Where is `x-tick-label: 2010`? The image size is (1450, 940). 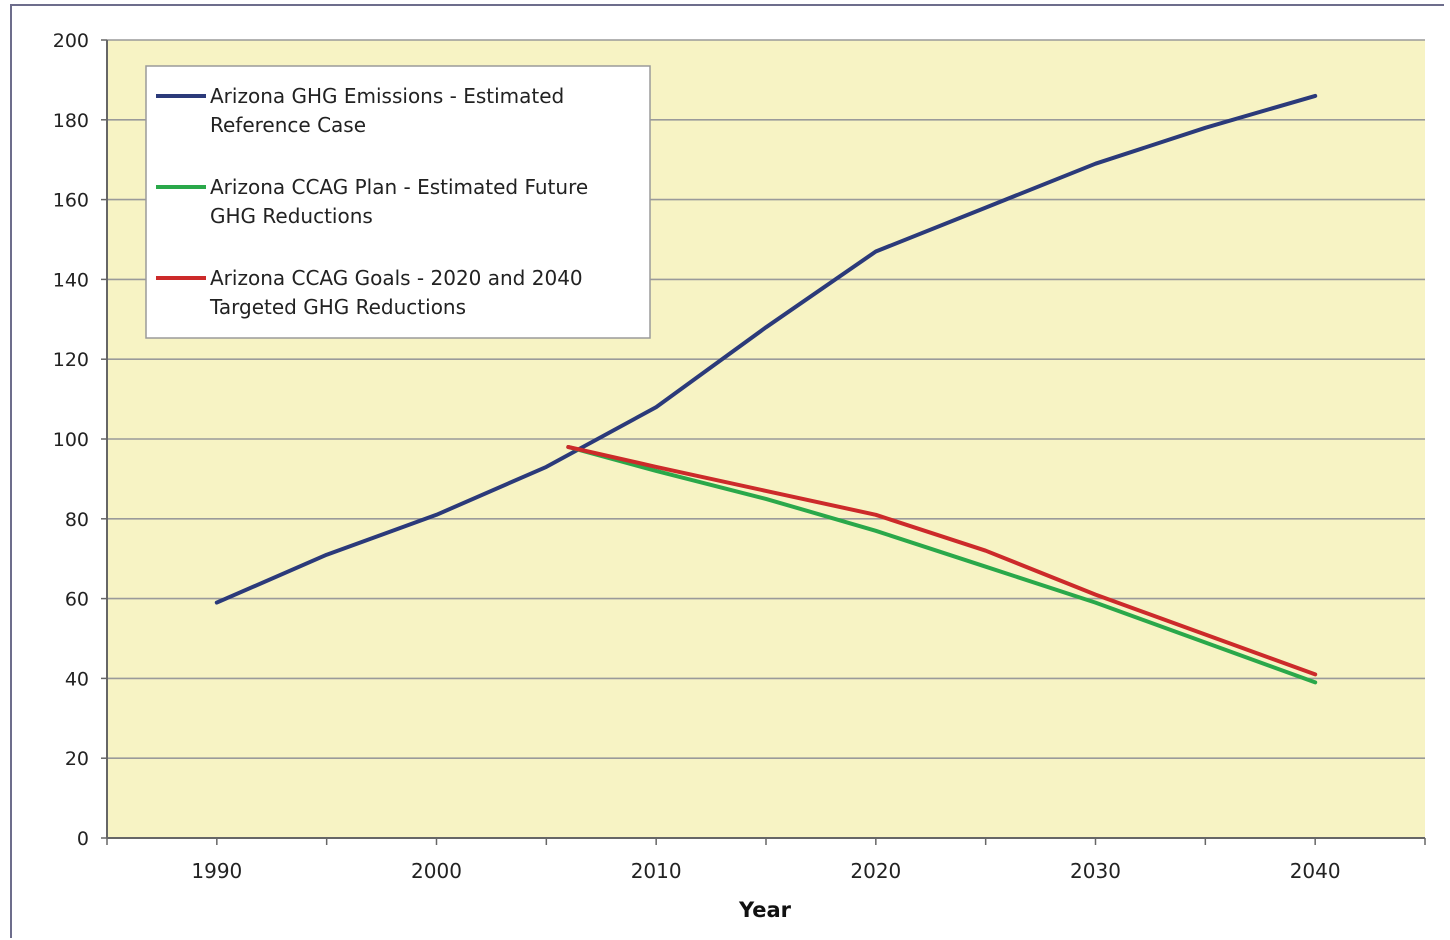 x-tick-label: 2010 is located at coordinates (656, 871).